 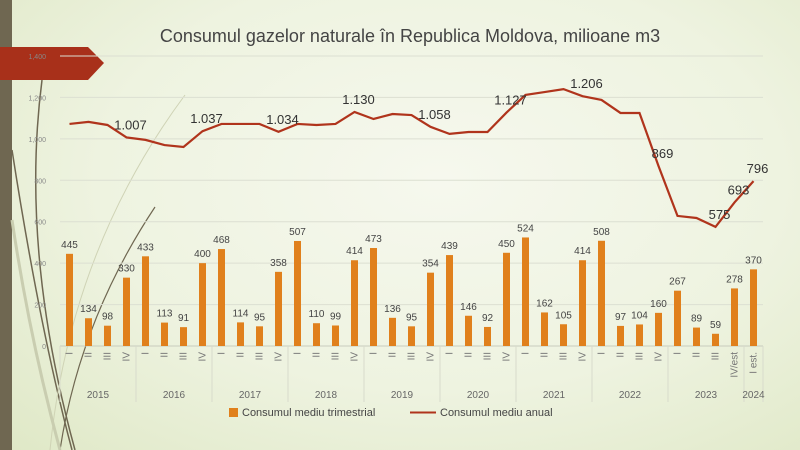 What do you see at coordinates (40, 181) in the screenshot?
I see `y-tick-label: 800` at bounding box center [40, 181].